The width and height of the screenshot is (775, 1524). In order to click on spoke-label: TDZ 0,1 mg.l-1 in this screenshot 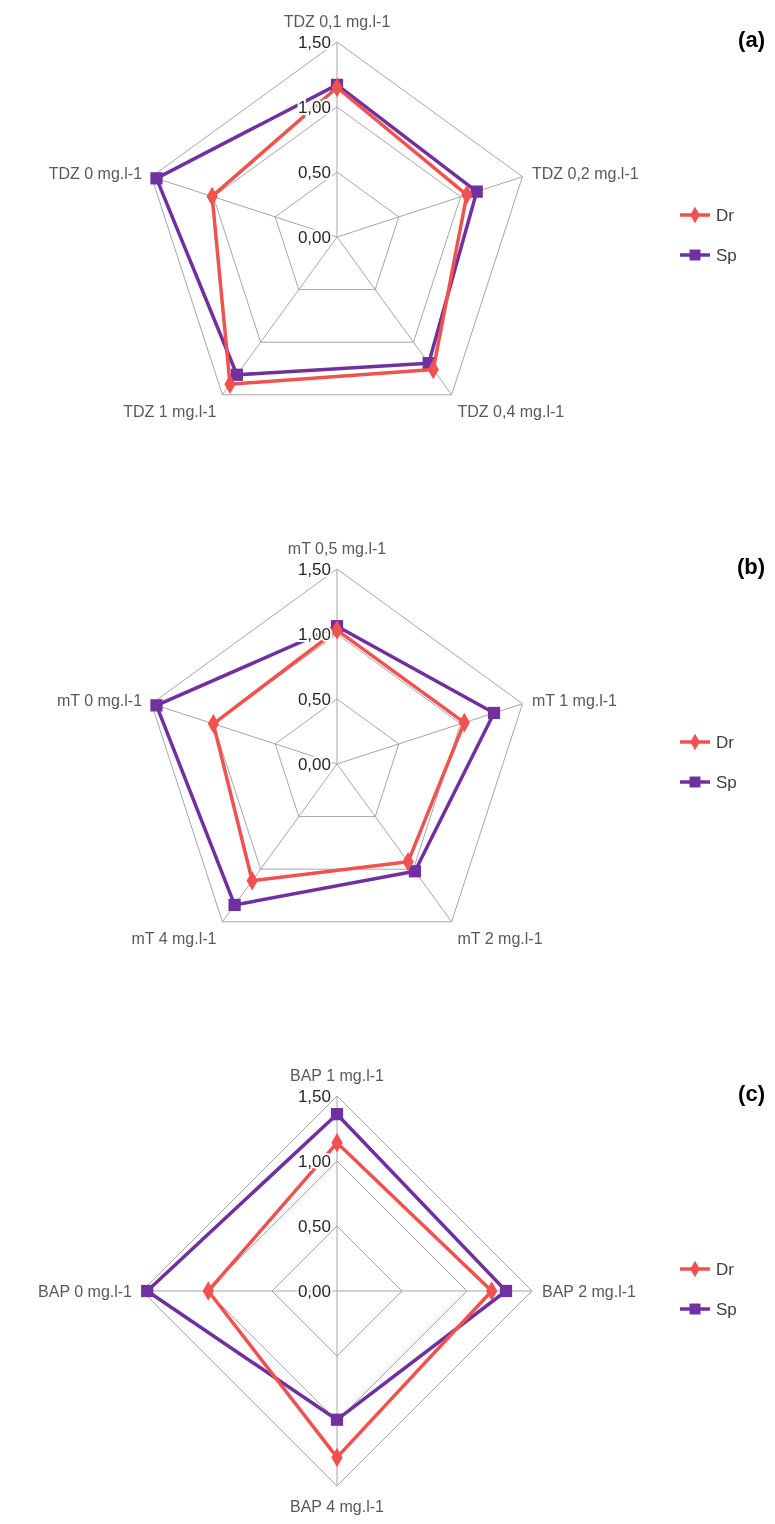, I will do `click(337, 22)`.